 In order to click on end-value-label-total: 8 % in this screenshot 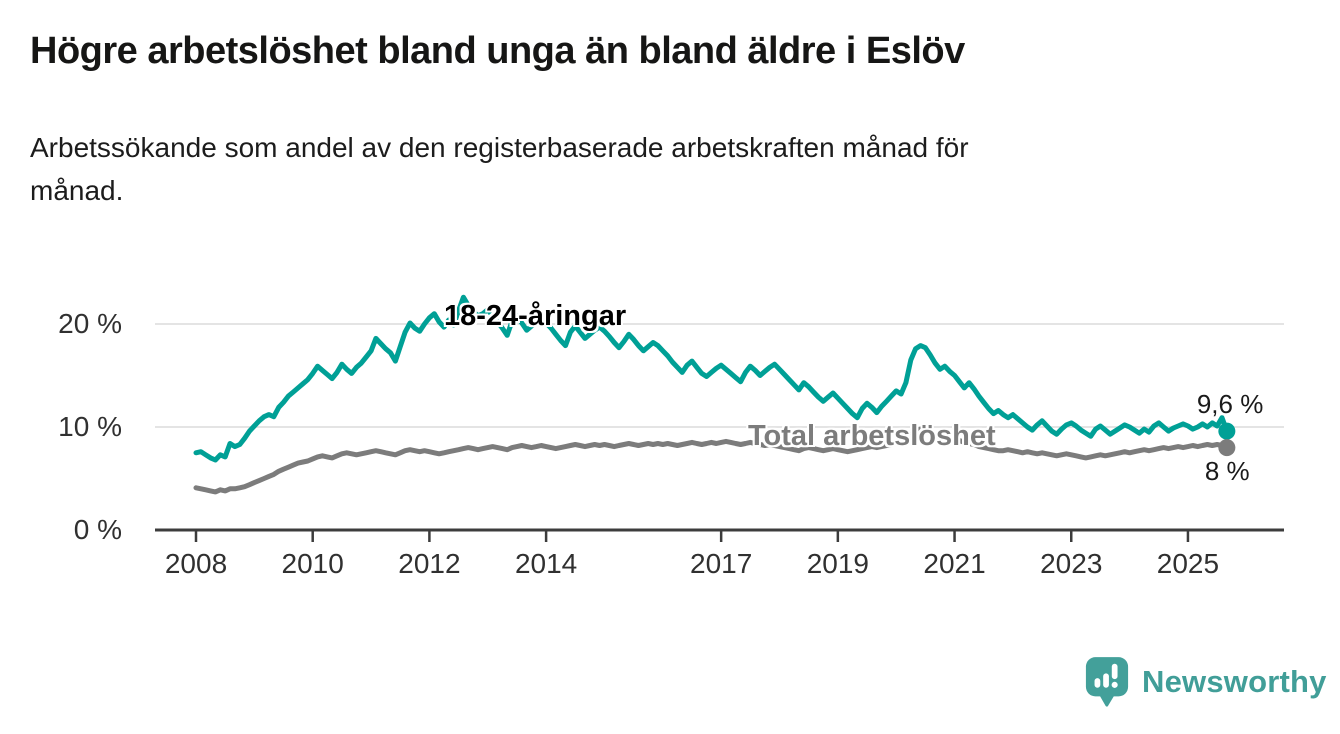, I will do `click(1227, 470)`.